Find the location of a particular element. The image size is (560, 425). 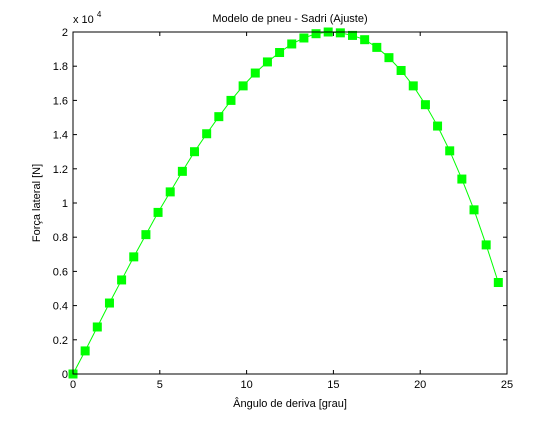

chart-title: Modelo de pneu - Sadri (Ajuste) is located at coordinates (289, 19).